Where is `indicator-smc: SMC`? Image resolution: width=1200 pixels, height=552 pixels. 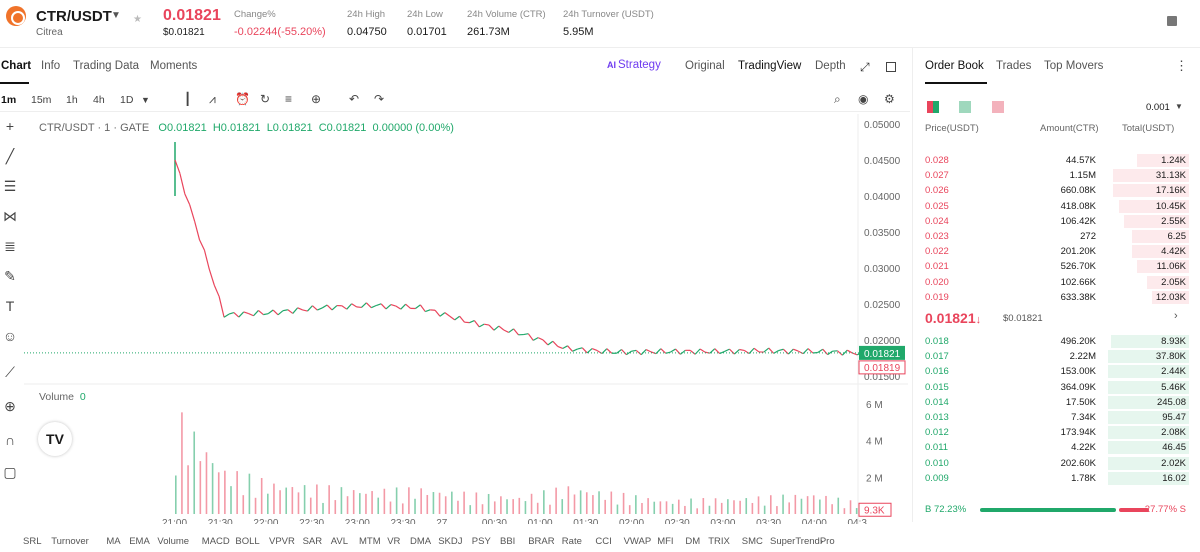 indicator-smc: SMC is located at coordinates (752, 541).